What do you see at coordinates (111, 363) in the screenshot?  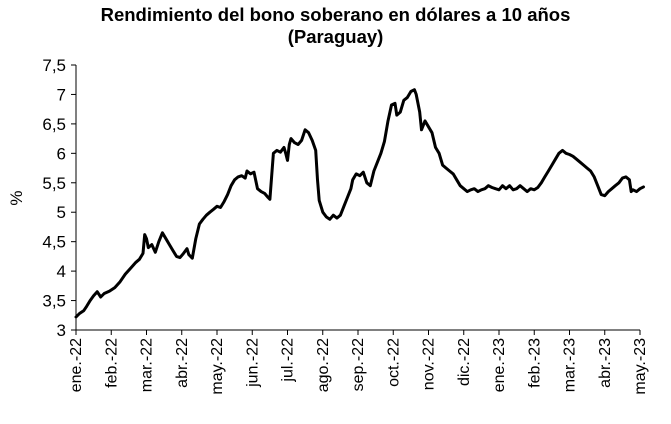 I see `x-tick-label: feb.-22` at bounding box center [111, 363].